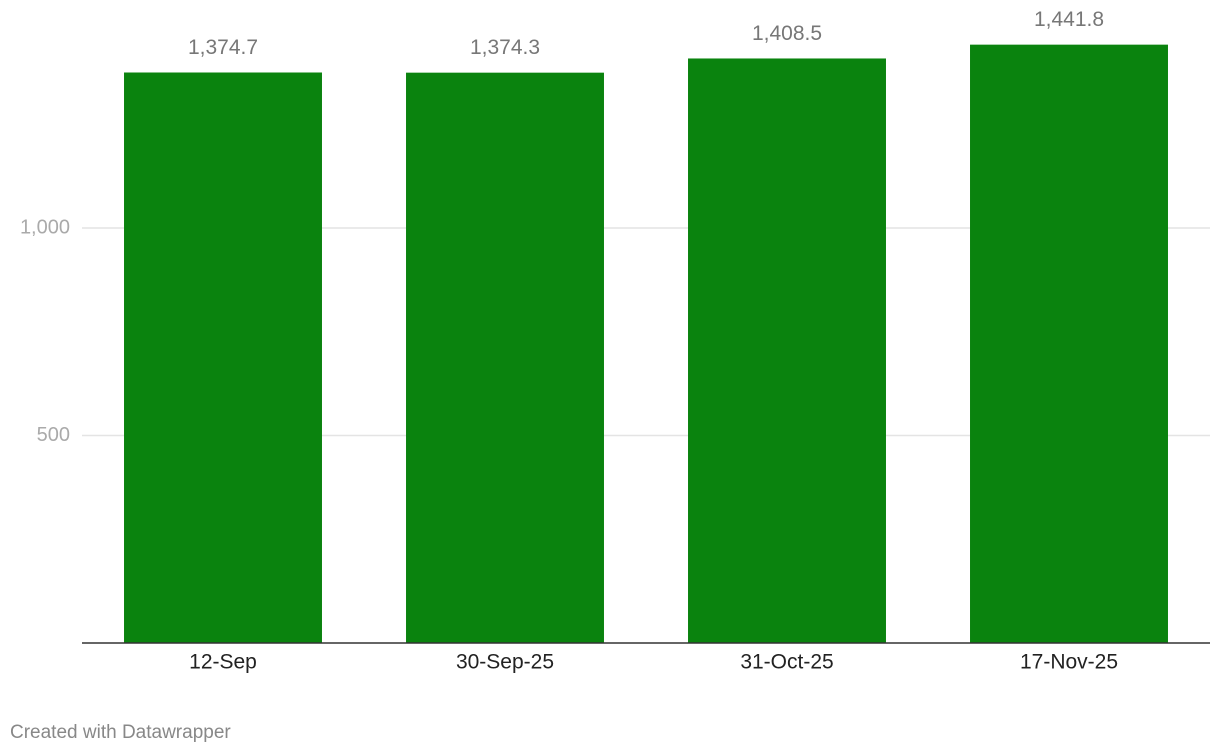  I want to click on credit: Created with Datawrapper, so click(120, 732).